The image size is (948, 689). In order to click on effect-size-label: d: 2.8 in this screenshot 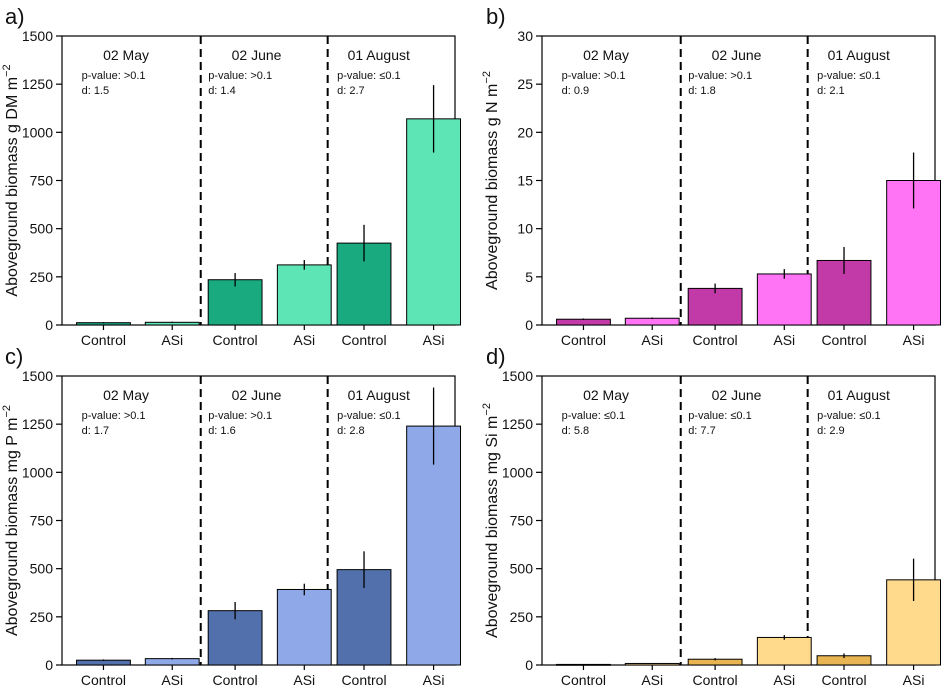, I will do `click(351, 431)`.